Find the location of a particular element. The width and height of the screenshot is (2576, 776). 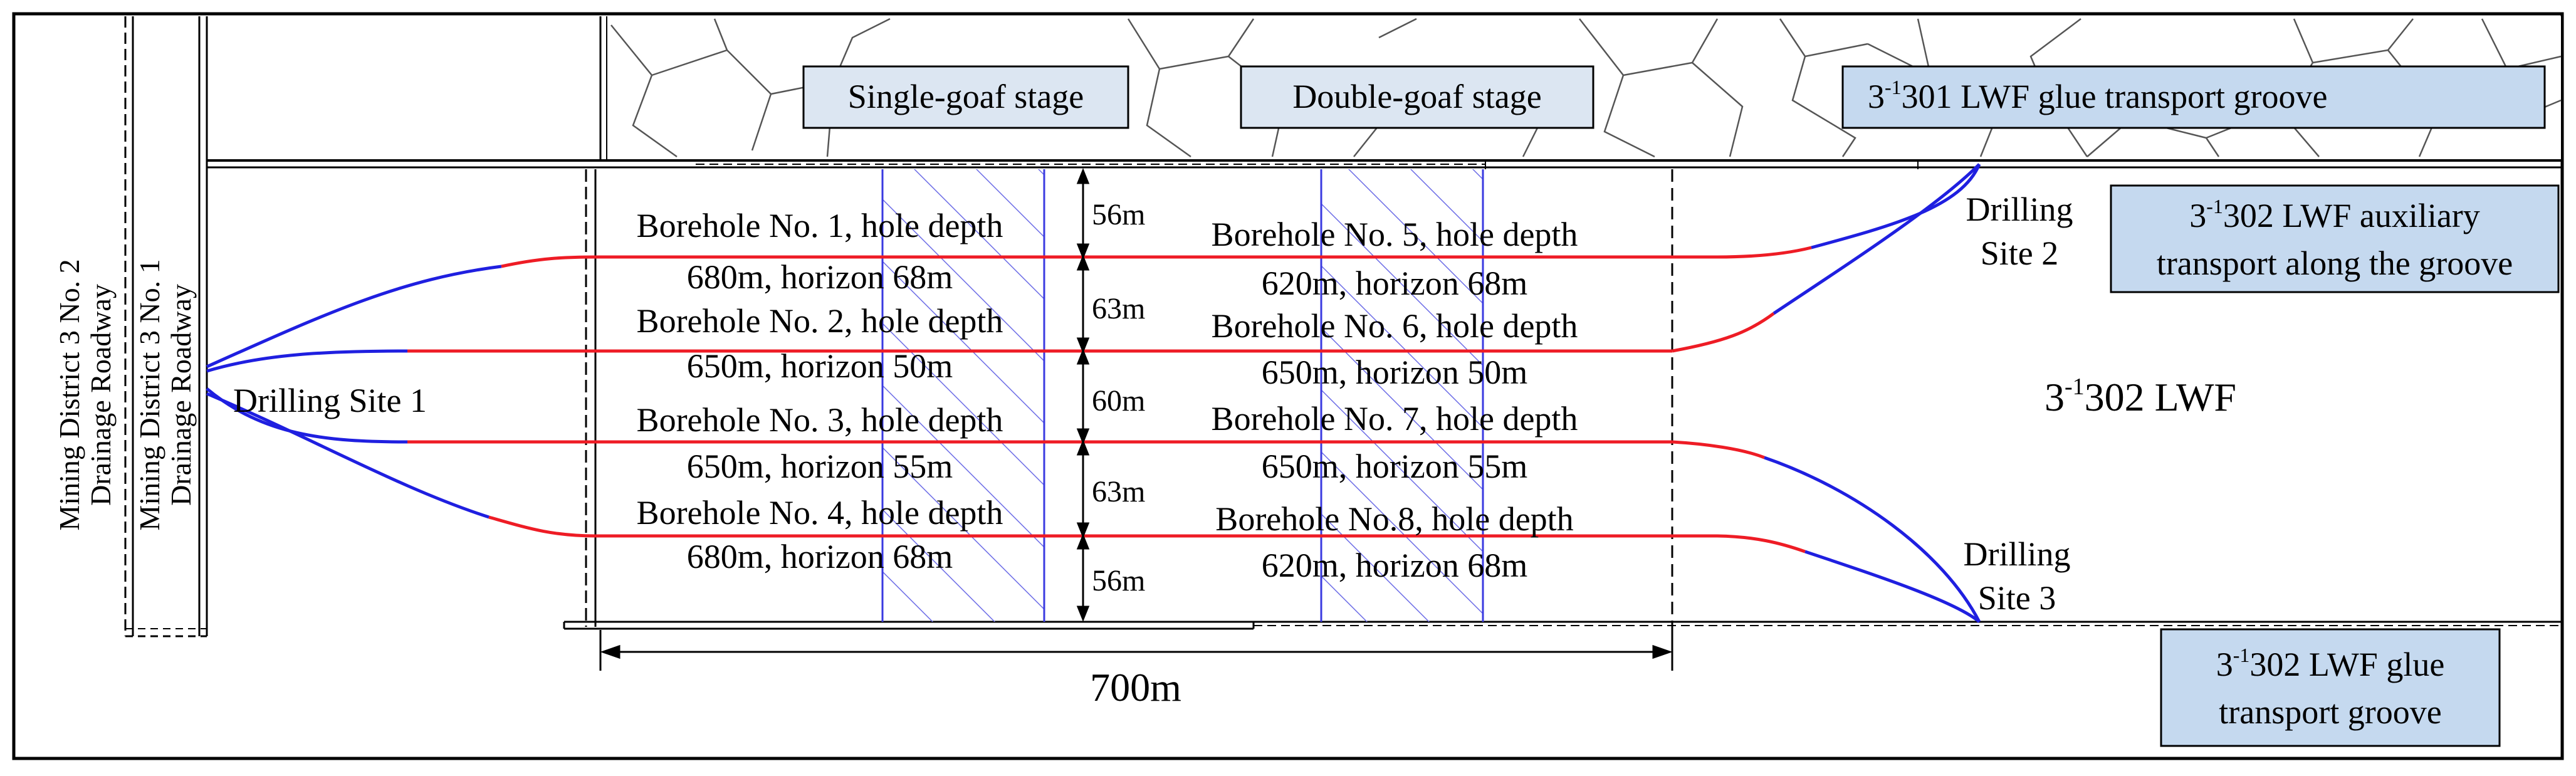

borehole-8-red is located at coordinates (1739, 543).